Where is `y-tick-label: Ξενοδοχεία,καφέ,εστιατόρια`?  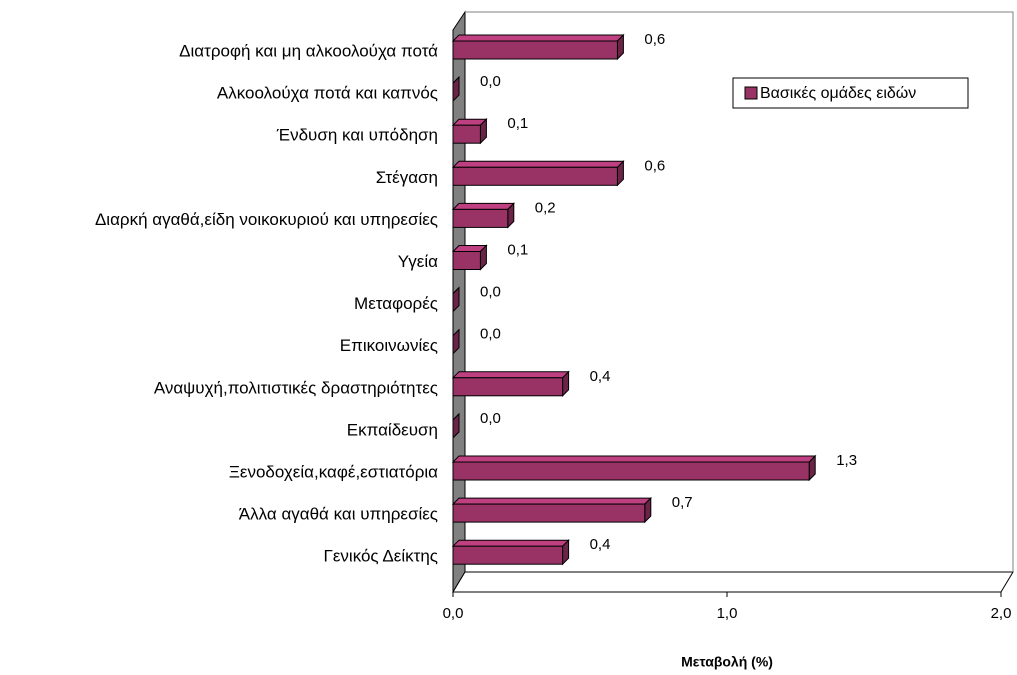
y-tick-label: Ξενοδοχεία,καφέ,εστιατόρια is located at coordinates (333, 471).